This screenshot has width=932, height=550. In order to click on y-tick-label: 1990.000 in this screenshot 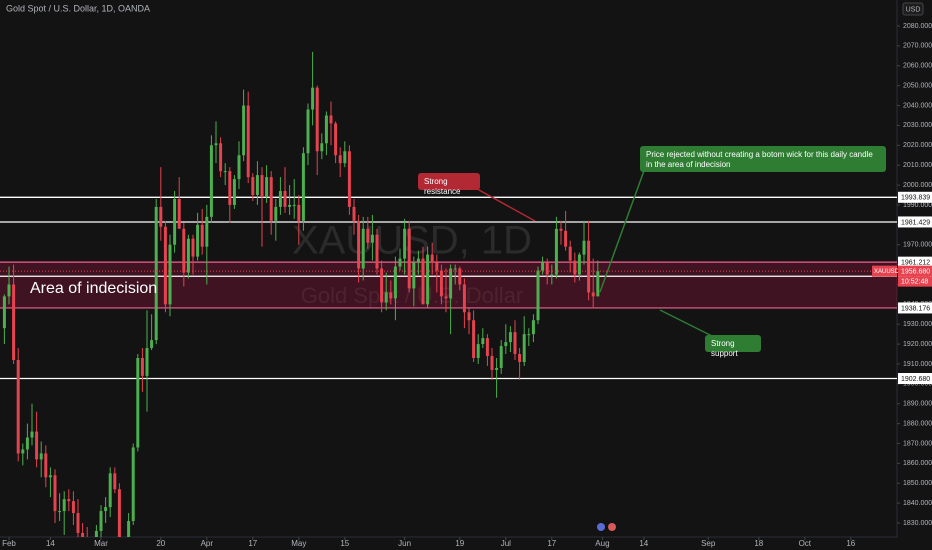, I will do `click(917, 205)`.